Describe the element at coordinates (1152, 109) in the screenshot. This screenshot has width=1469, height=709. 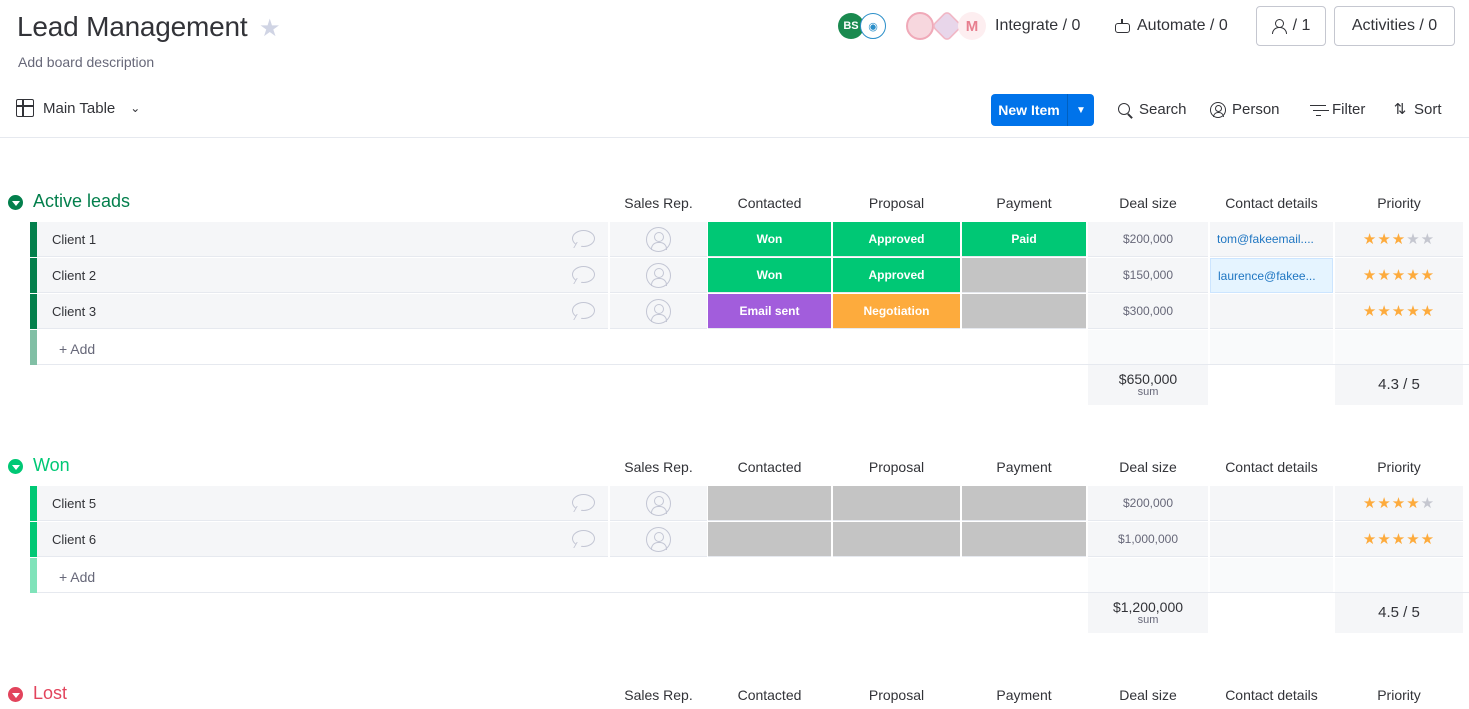
I see `search-button: Search` at that location.